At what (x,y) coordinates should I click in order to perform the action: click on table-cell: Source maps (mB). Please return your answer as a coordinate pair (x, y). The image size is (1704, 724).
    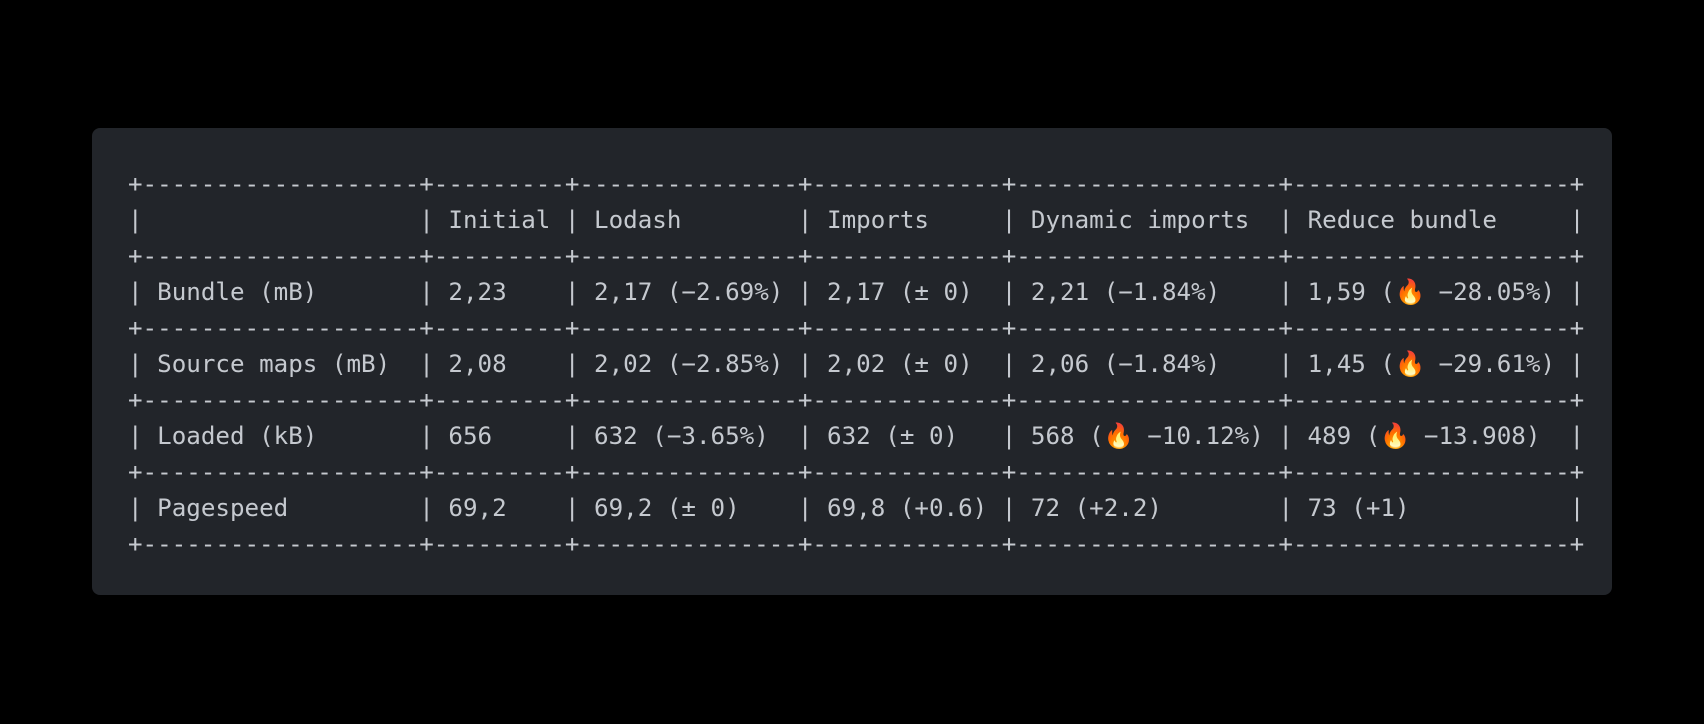
    Looking at the image, I should click on (274, 364).